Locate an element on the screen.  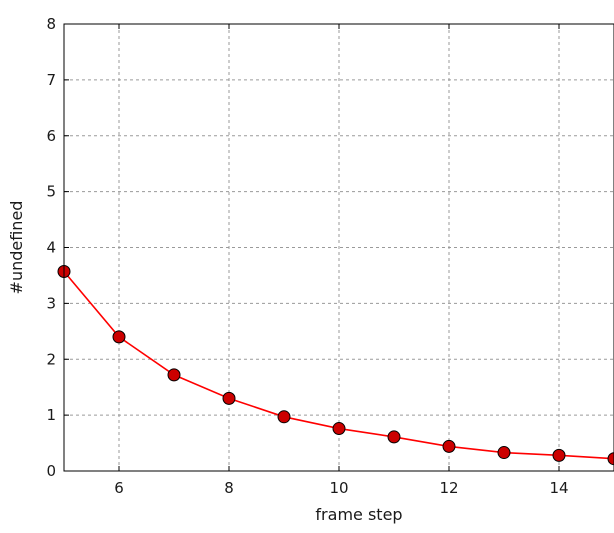
y-tick-label: 3 is located at coordinates (51, 303).